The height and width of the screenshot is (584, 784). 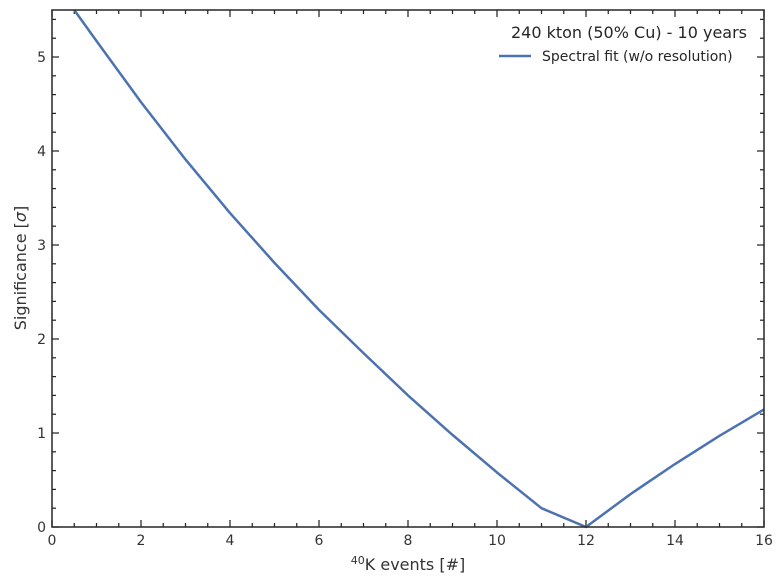 I want to click on y-axis-tick-labels: 0 1 2 3 4 5, so click(x=41, y=293).